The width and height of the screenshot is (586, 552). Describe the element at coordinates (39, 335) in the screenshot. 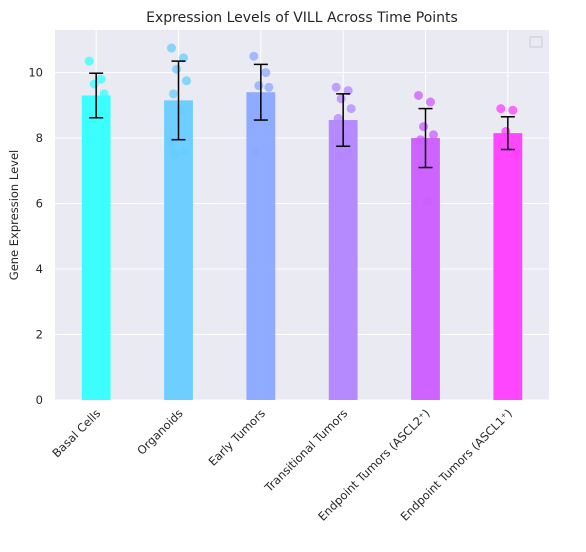

I see `y-tick-label: 2` at that location.